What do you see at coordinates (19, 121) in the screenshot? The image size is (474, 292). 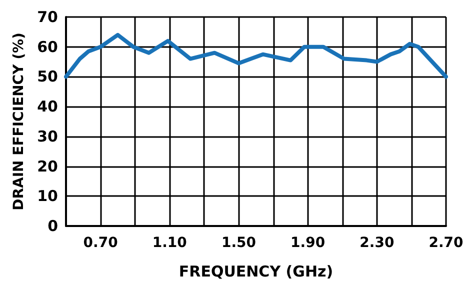 I see `y-axis-title: DRAIN EFFICIENCY (%)` at bounding box center [19, 121].